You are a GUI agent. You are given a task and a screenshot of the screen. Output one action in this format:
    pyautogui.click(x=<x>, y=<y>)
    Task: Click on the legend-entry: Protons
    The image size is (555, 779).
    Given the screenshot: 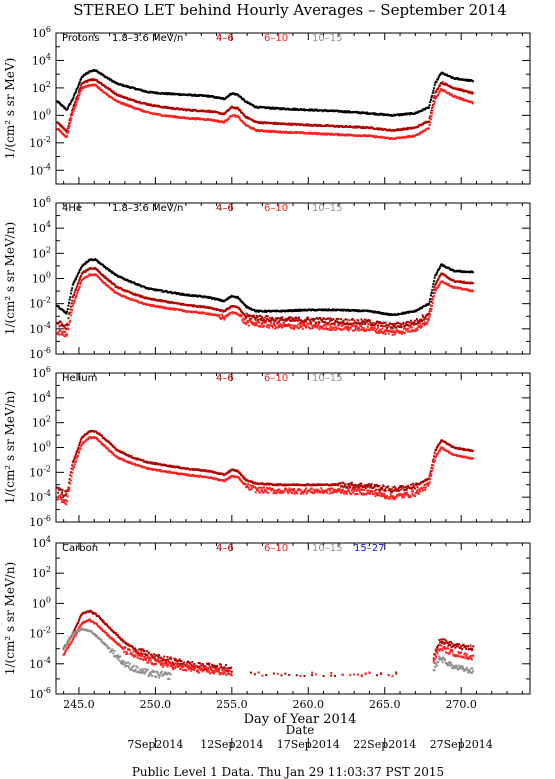 What is the action you would take?
    pyautogui.click(x=80, y=38)
    